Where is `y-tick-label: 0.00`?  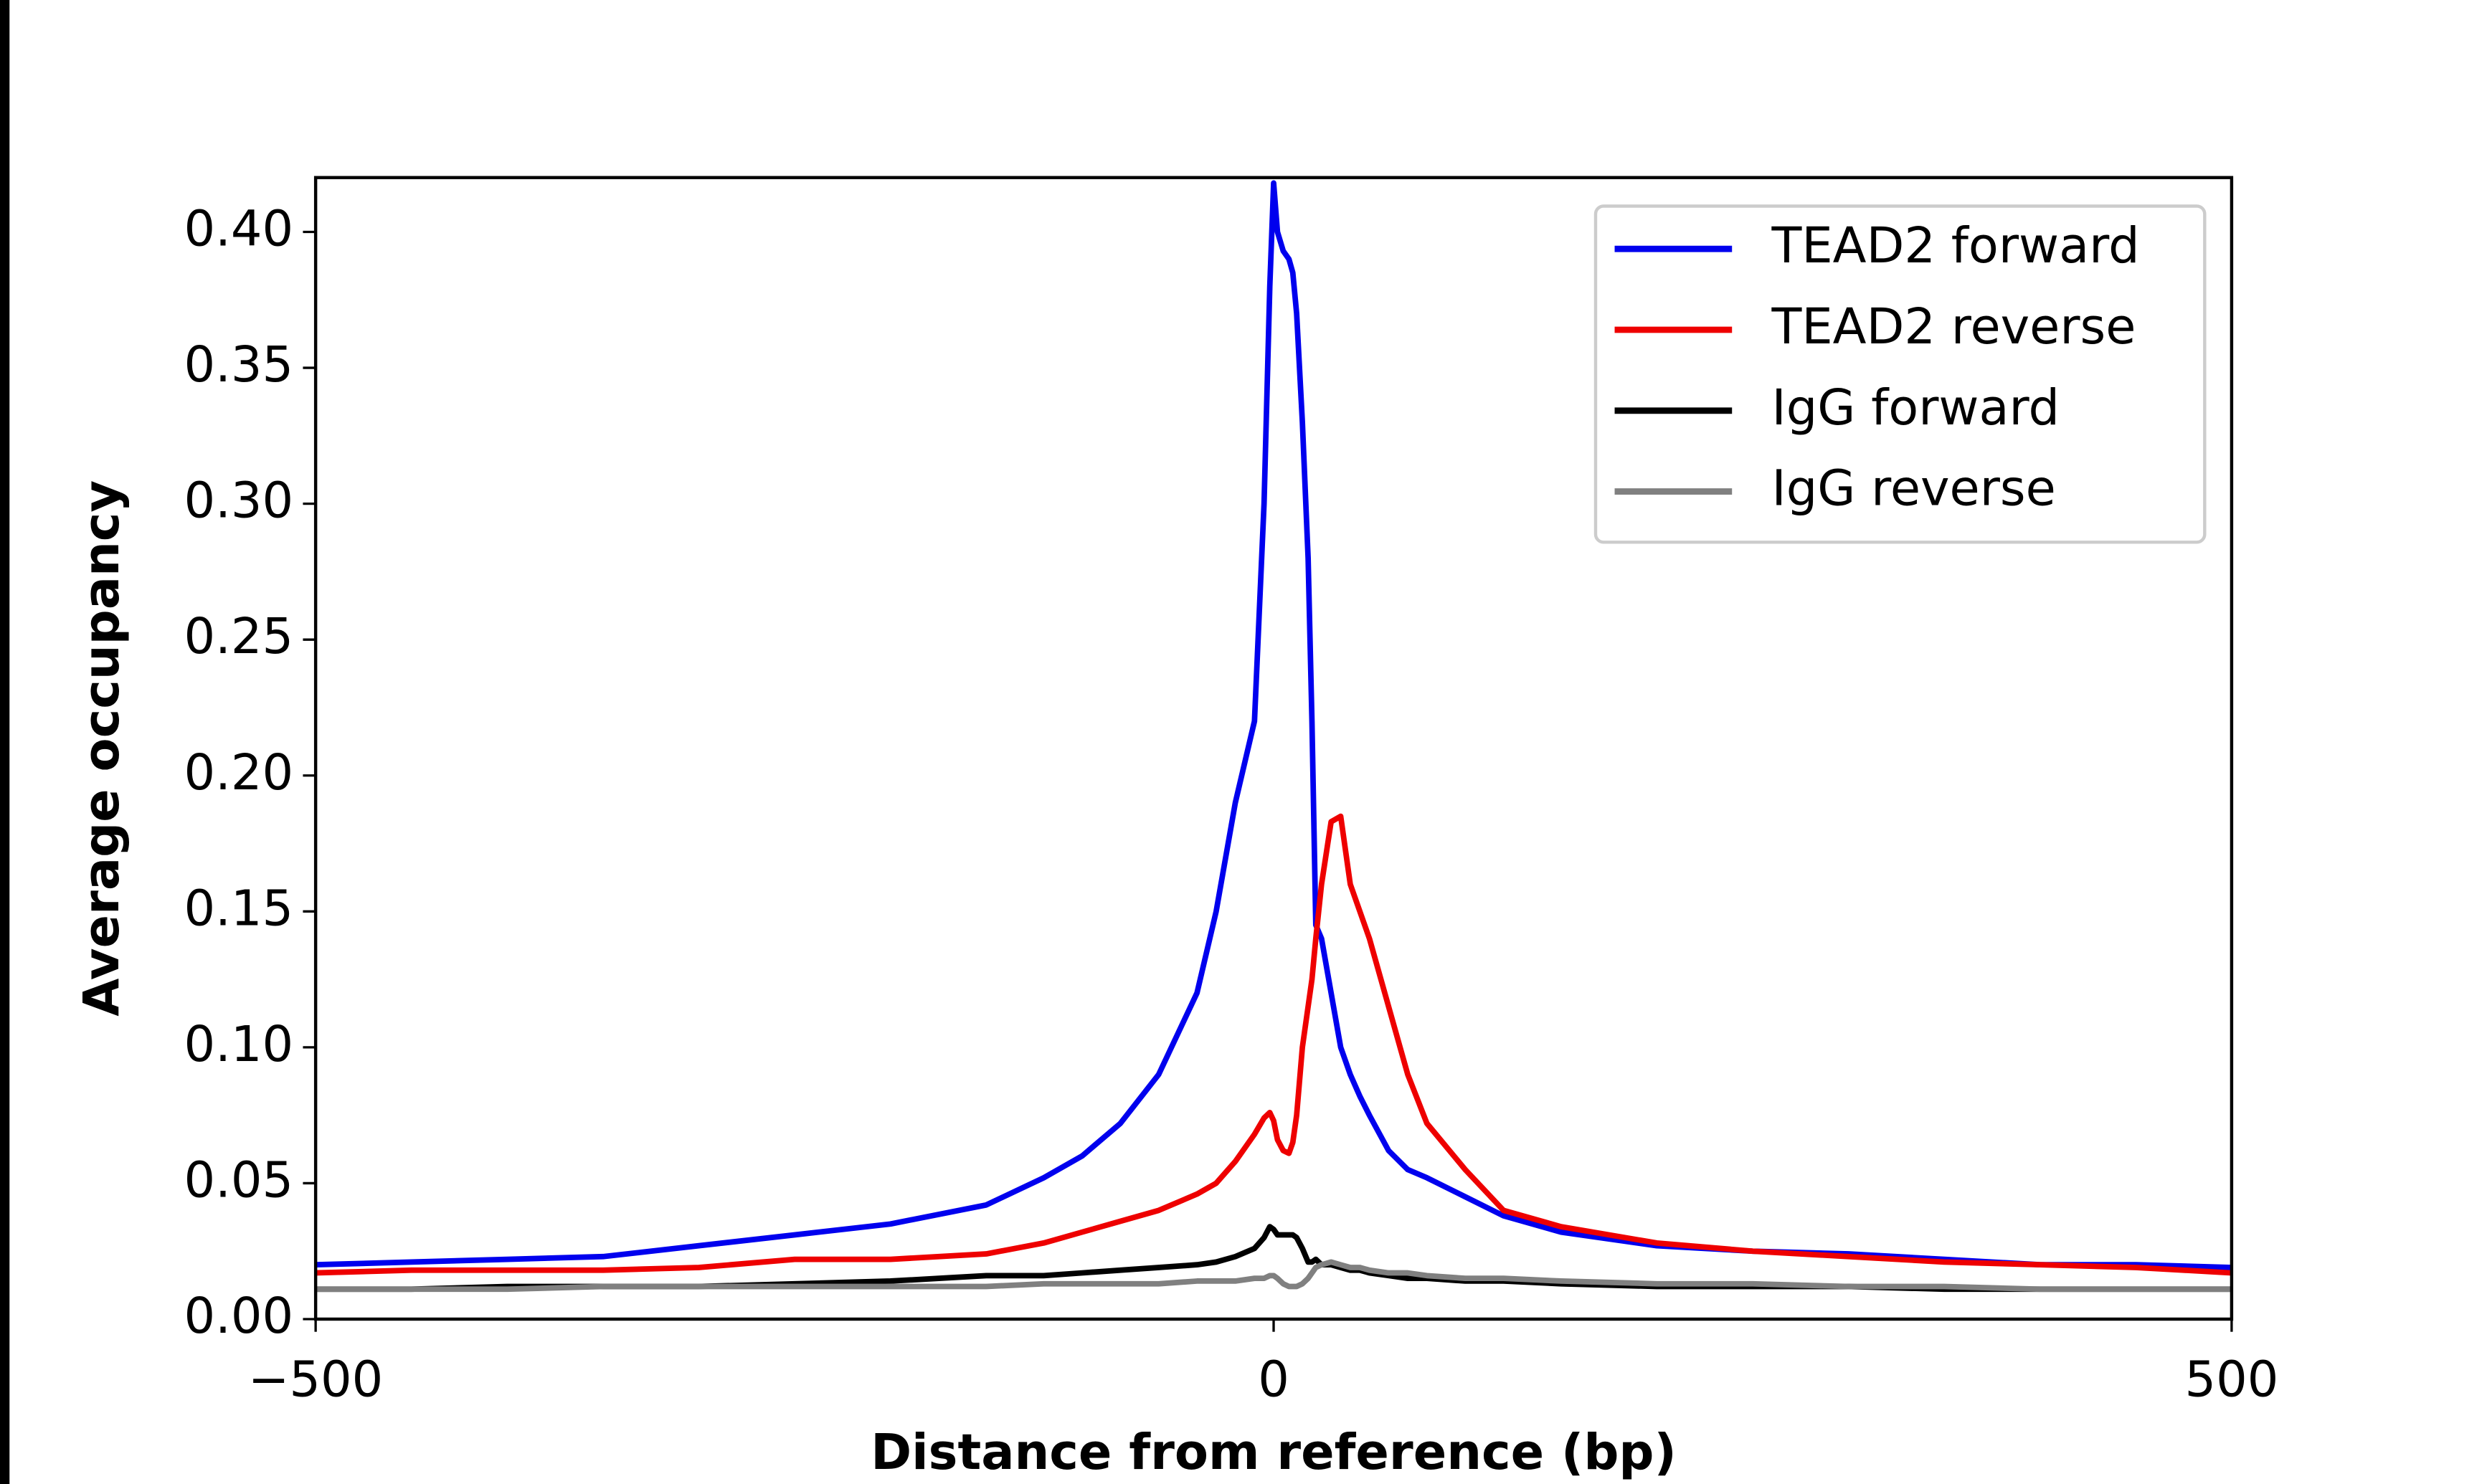 y-tick-label: 0.00 is located at coordinates (239, 1317).